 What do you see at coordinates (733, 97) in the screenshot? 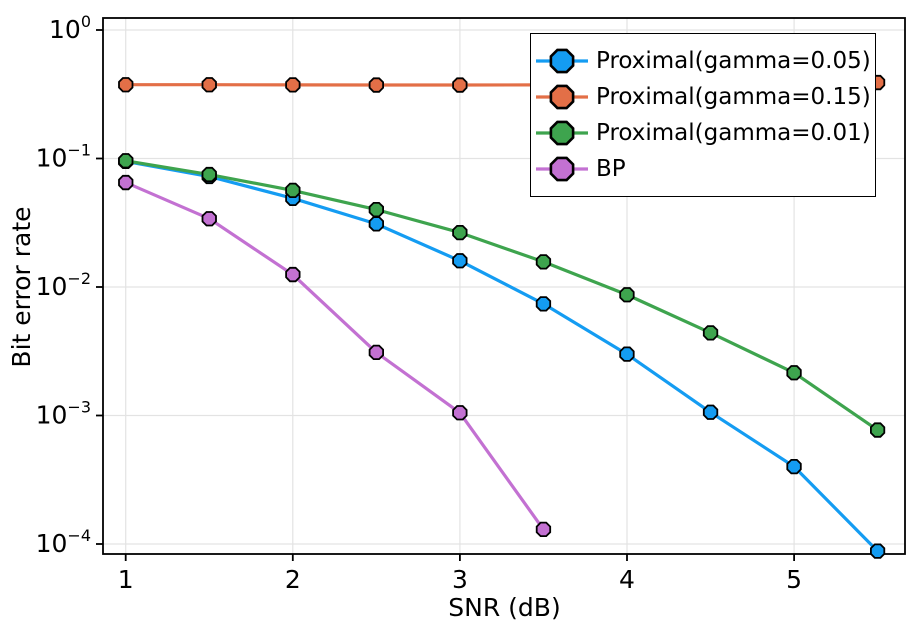
I see `legend-label: Proximal(gamma=0.15)` at bounding box center [733, 97].